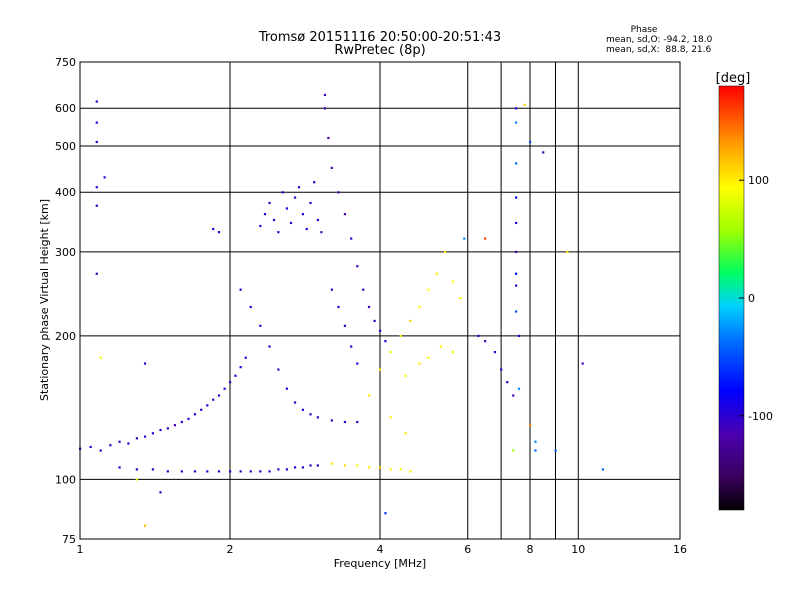 The height and width of the screenshot is (600, 800). Describe the element at coordinates (65, 252) in the screenshot. I see `y-tick-label: 300` at that location.